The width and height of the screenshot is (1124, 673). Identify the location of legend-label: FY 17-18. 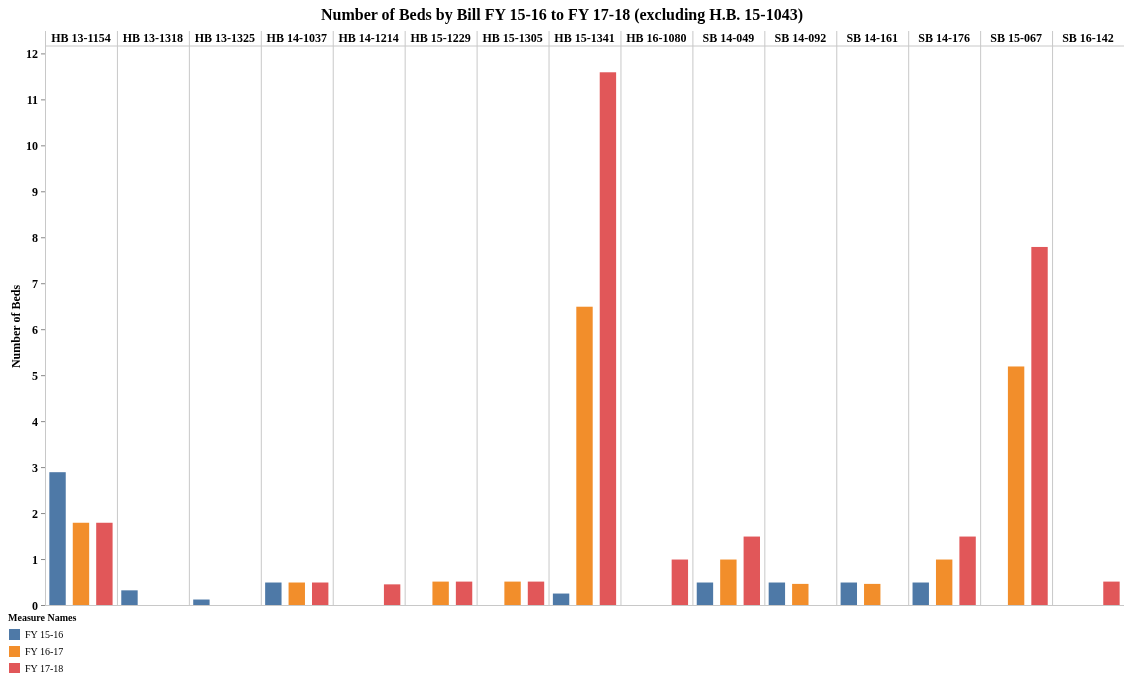
(44, 668).